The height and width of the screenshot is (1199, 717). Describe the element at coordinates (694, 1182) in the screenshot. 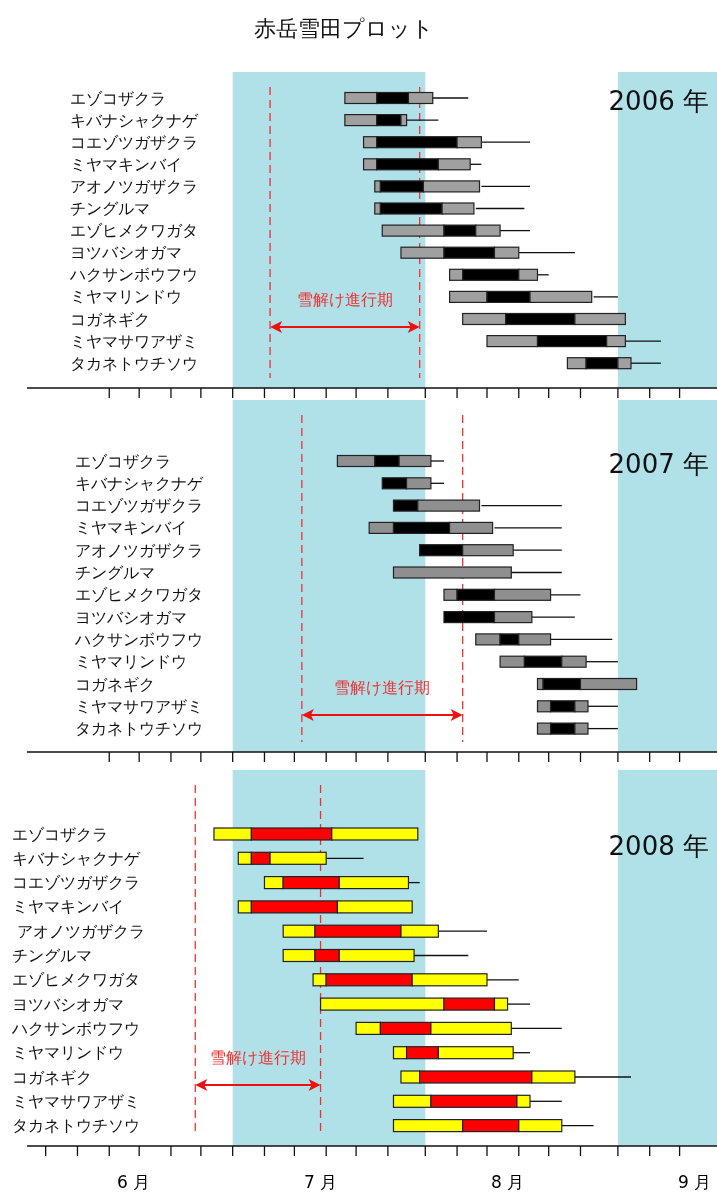

I see `x-tick-label: 9 月` at that location.